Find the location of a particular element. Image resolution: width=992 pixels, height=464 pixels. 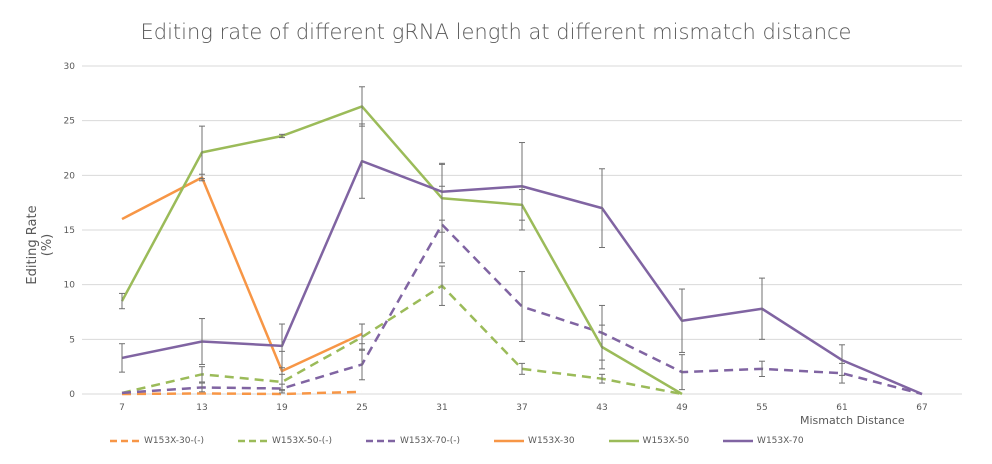

legend-label: W153X-50-(-) is located at coordinates (302, 441).